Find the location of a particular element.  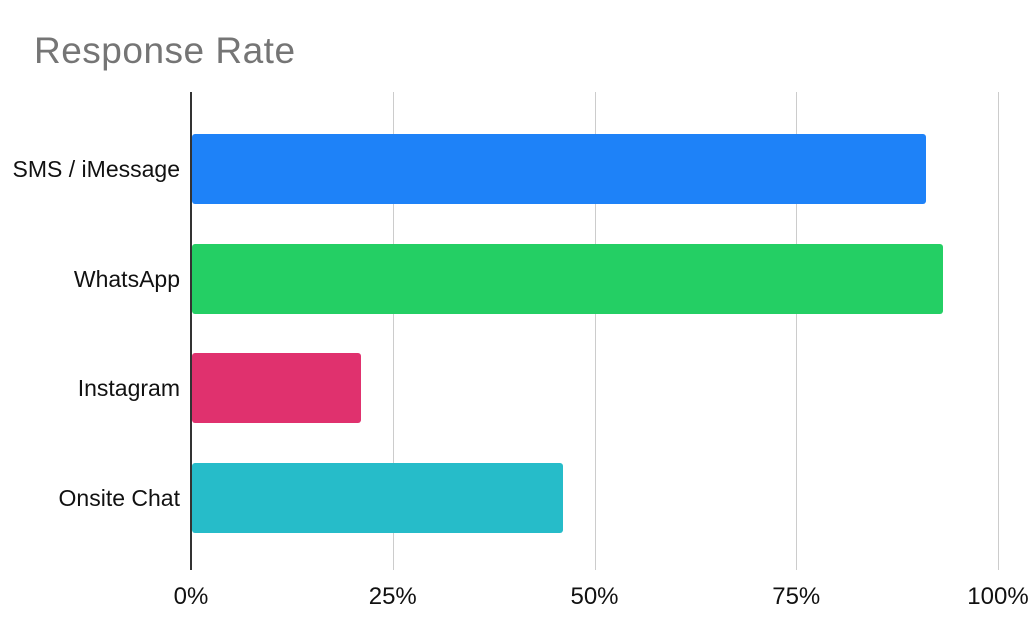

bar-whatsapp is located at coordinates (567, 278).